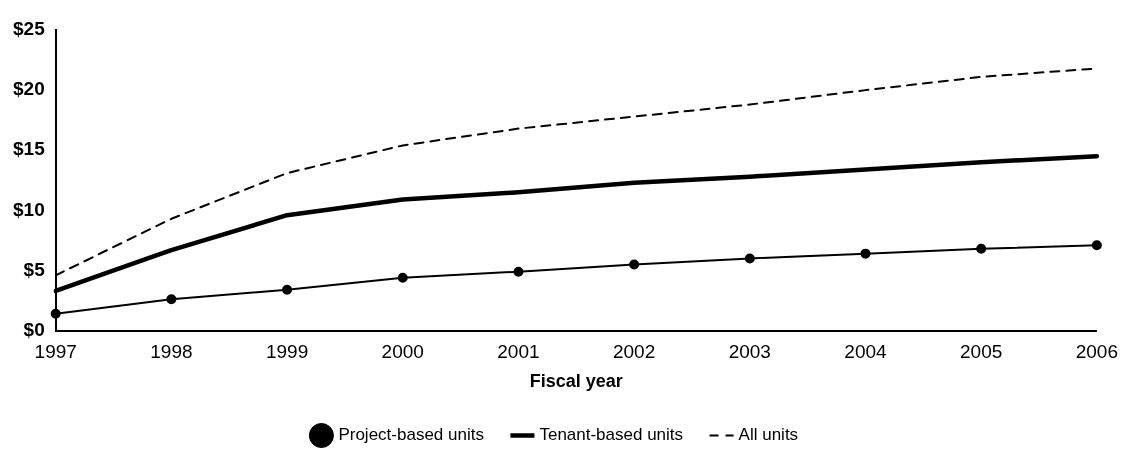 The height and width of the screenshot is (464, 1121). What do you see at coordinates (29, 89) in the screenshot?
I see `y-tick-label: $20` at bounding box center [29, 89].